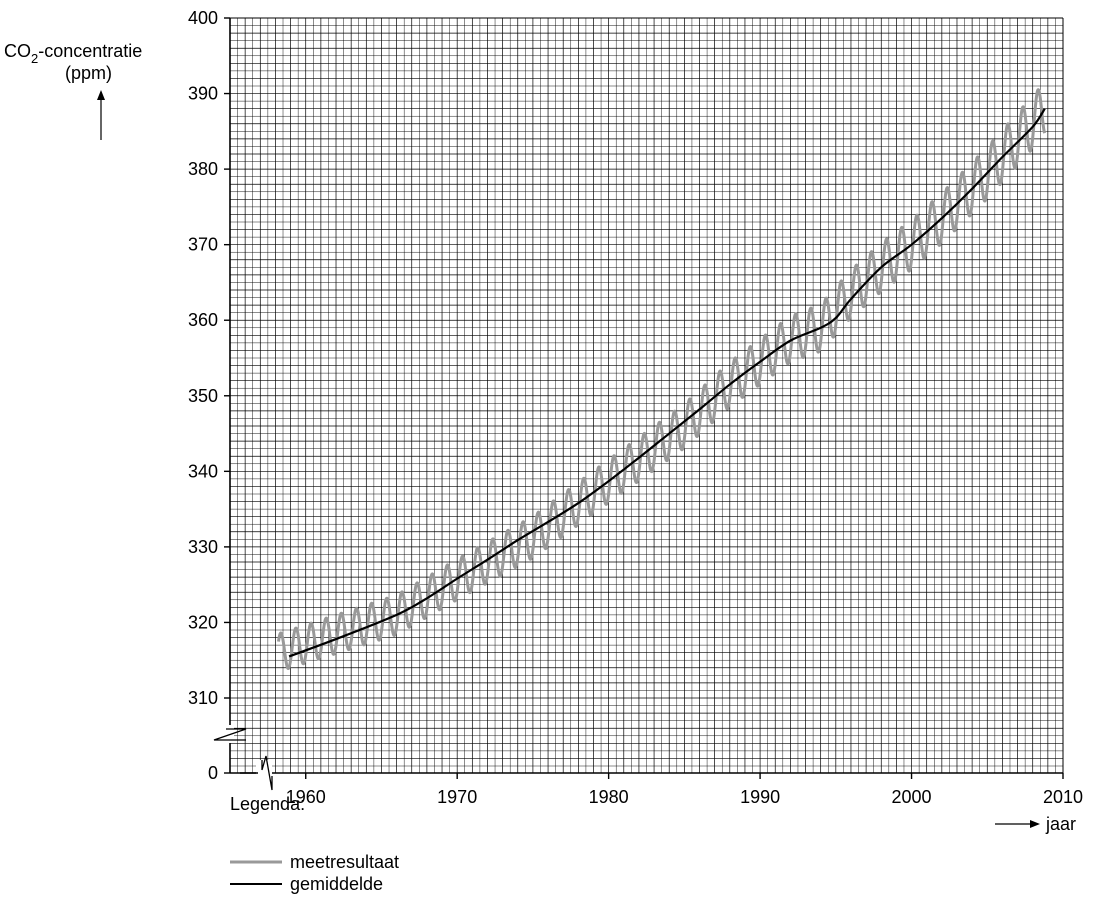  What do you see at coordinates (203, 245) in the screenshot?
I see `y-tick-label: 370` at bounding box center [203, 245].